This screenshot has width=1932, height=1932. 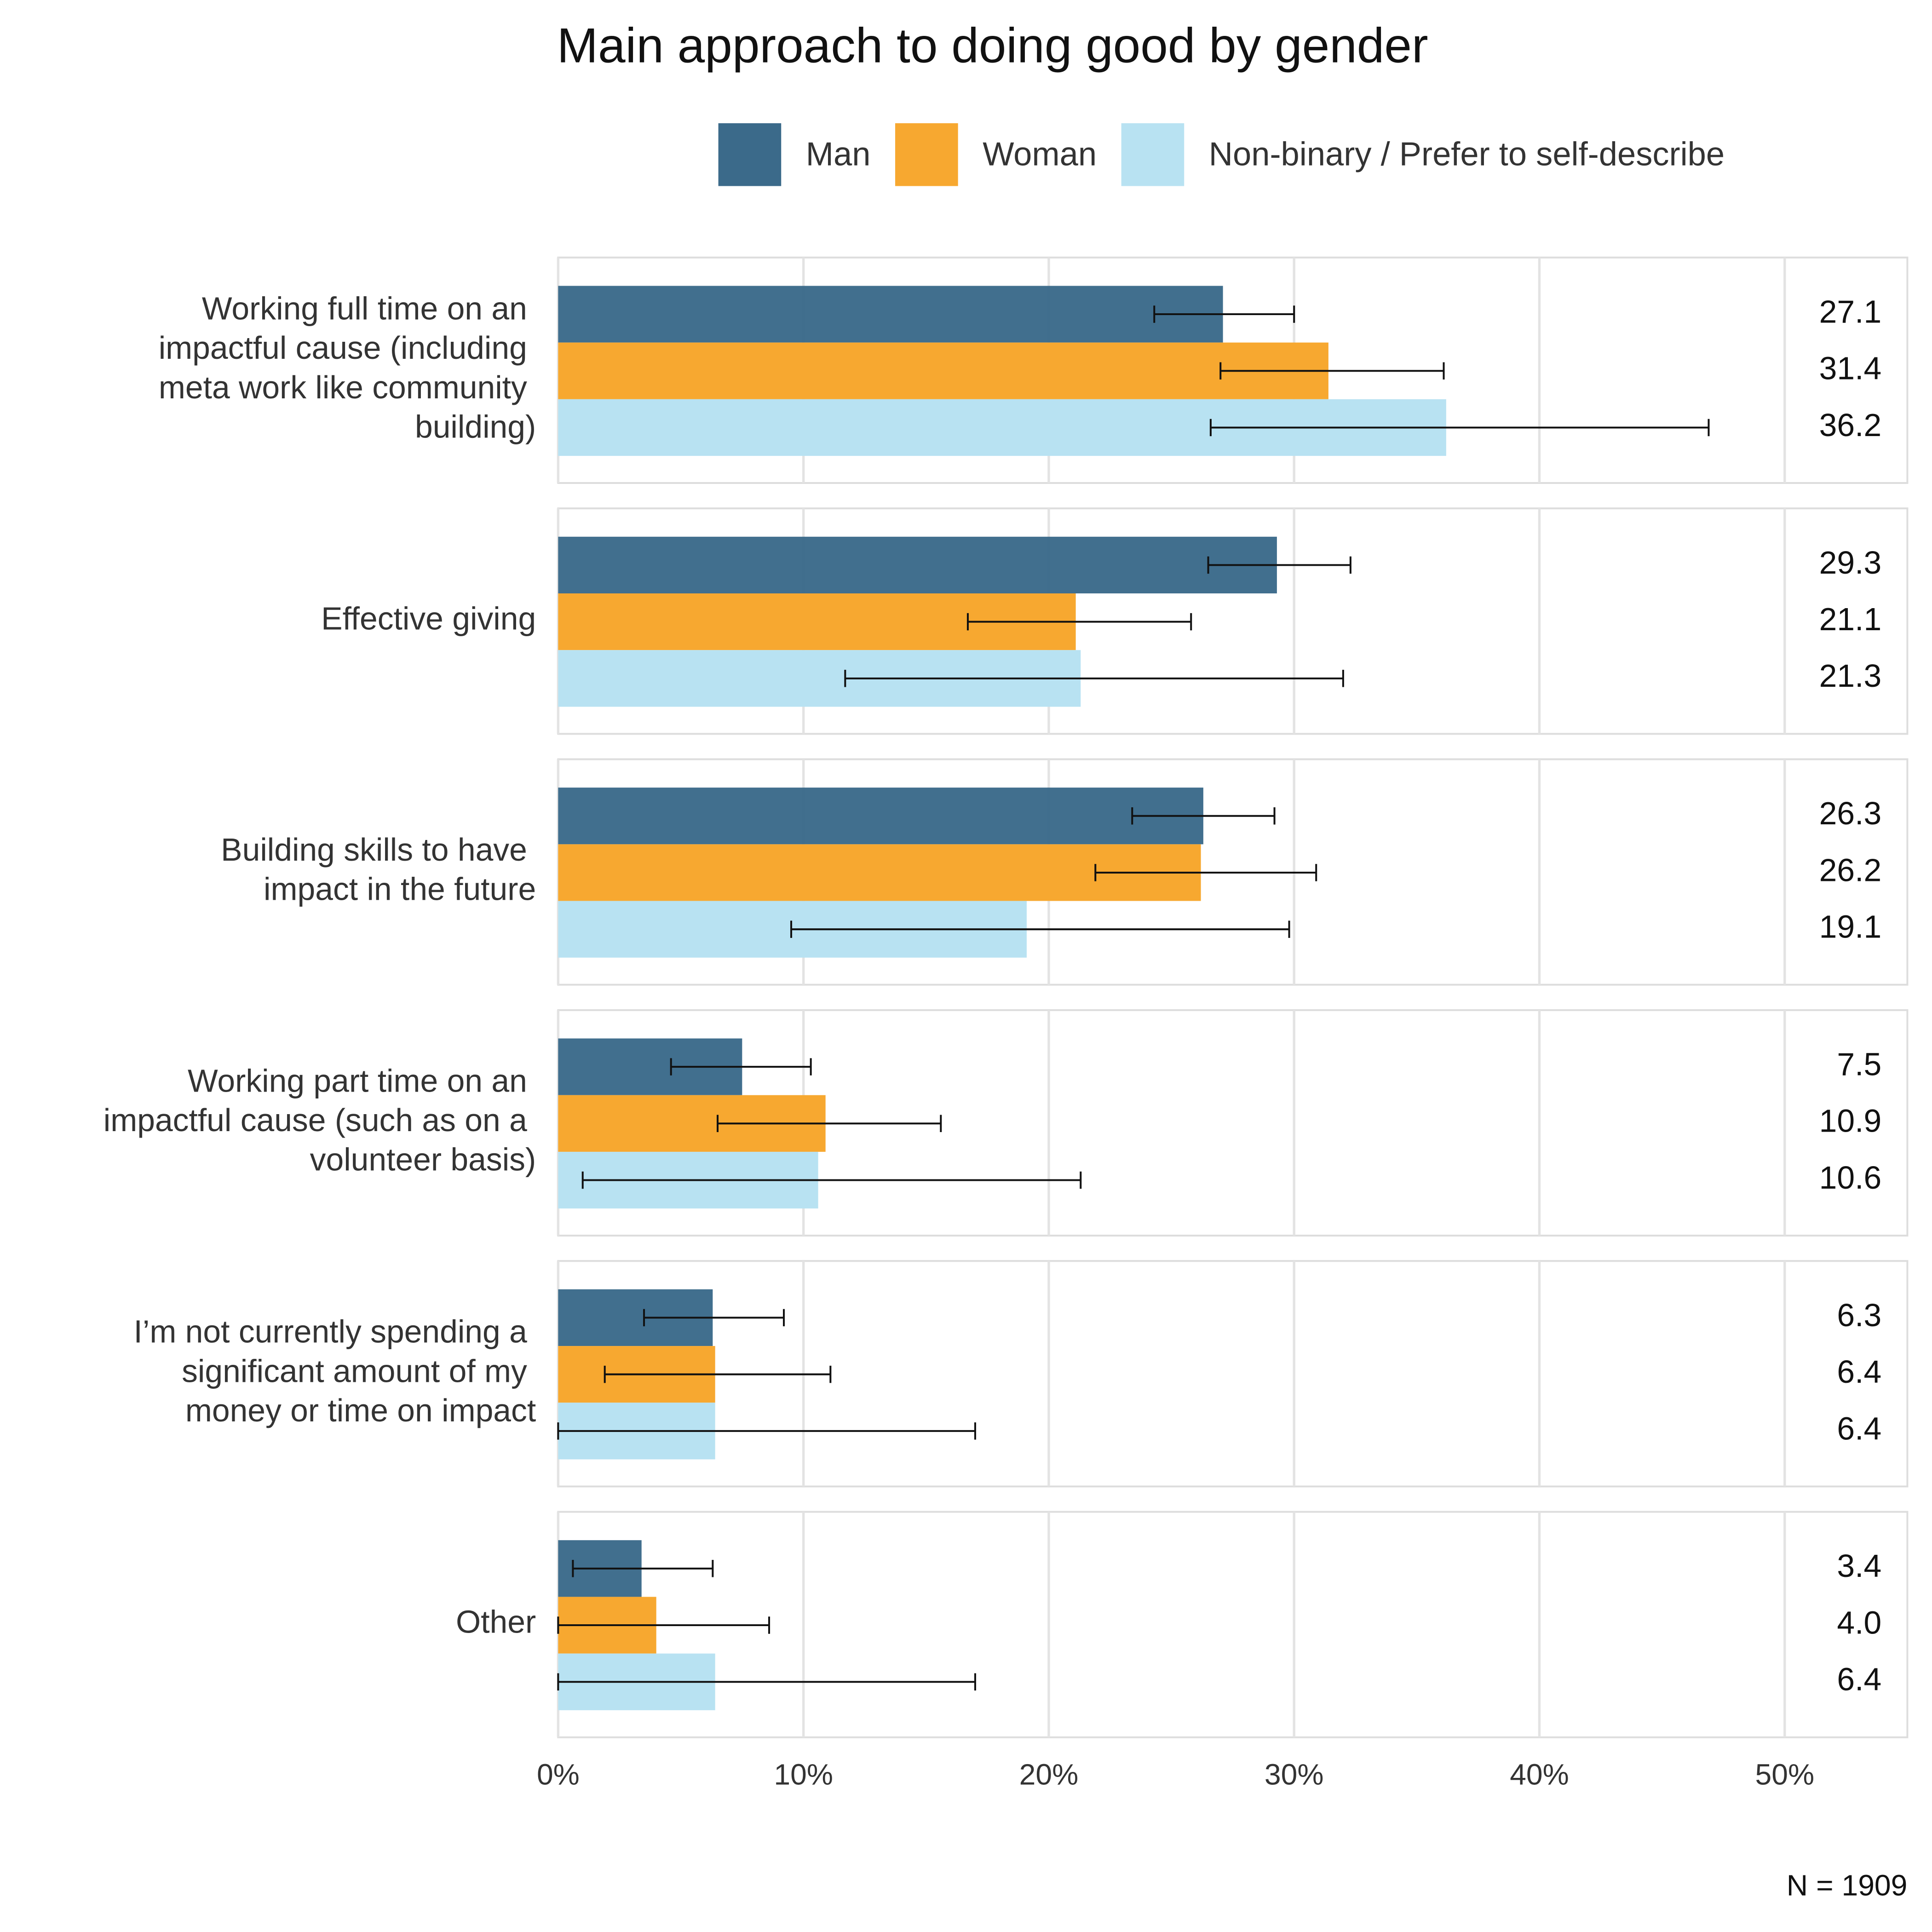 I want to click on x-tick-label: 10%, so click(x=803, y=1774).